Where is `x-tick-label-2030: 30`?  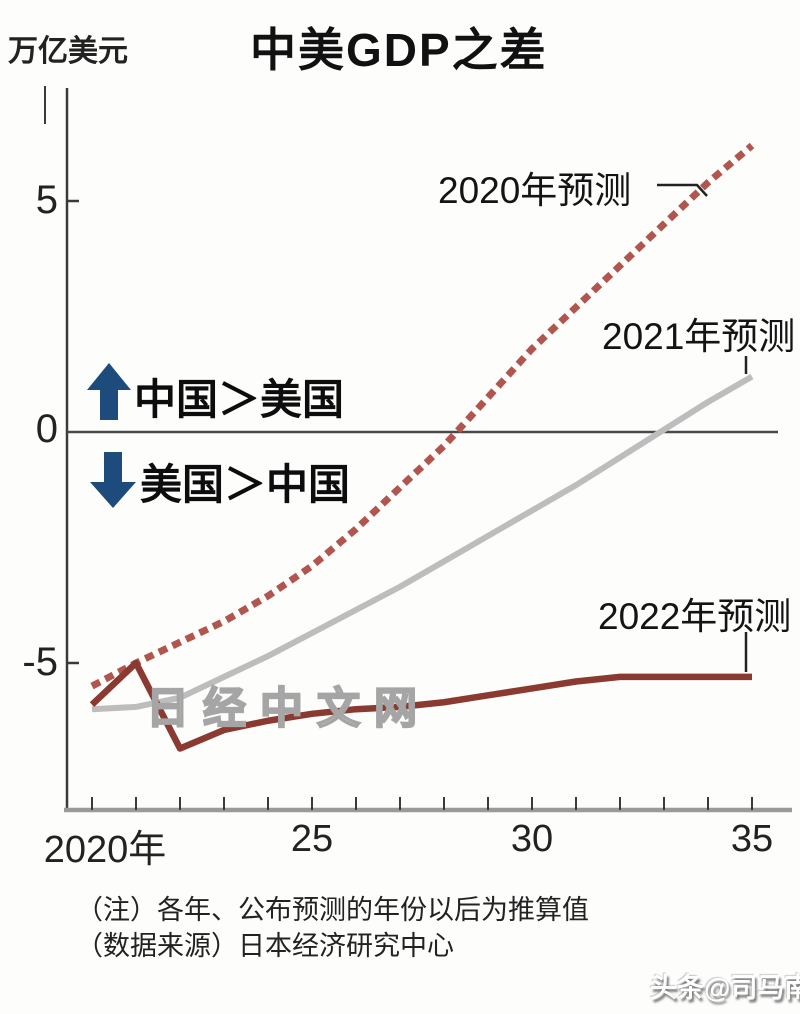 x-tick-label-2030: 30 is located at coordinates (532, 839).